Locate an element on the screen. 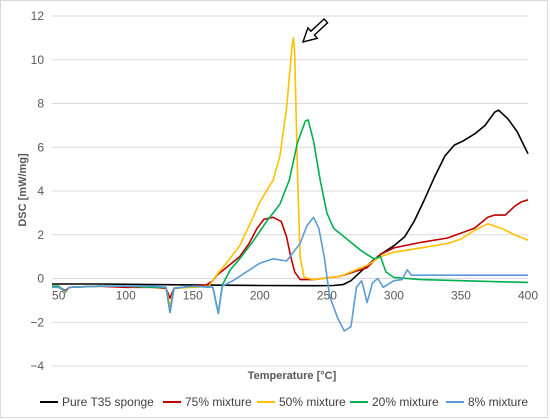 The height and width of the screenshot is (420, 550). legend-label-2: 50% mixture is located at coordinates (312, 402).